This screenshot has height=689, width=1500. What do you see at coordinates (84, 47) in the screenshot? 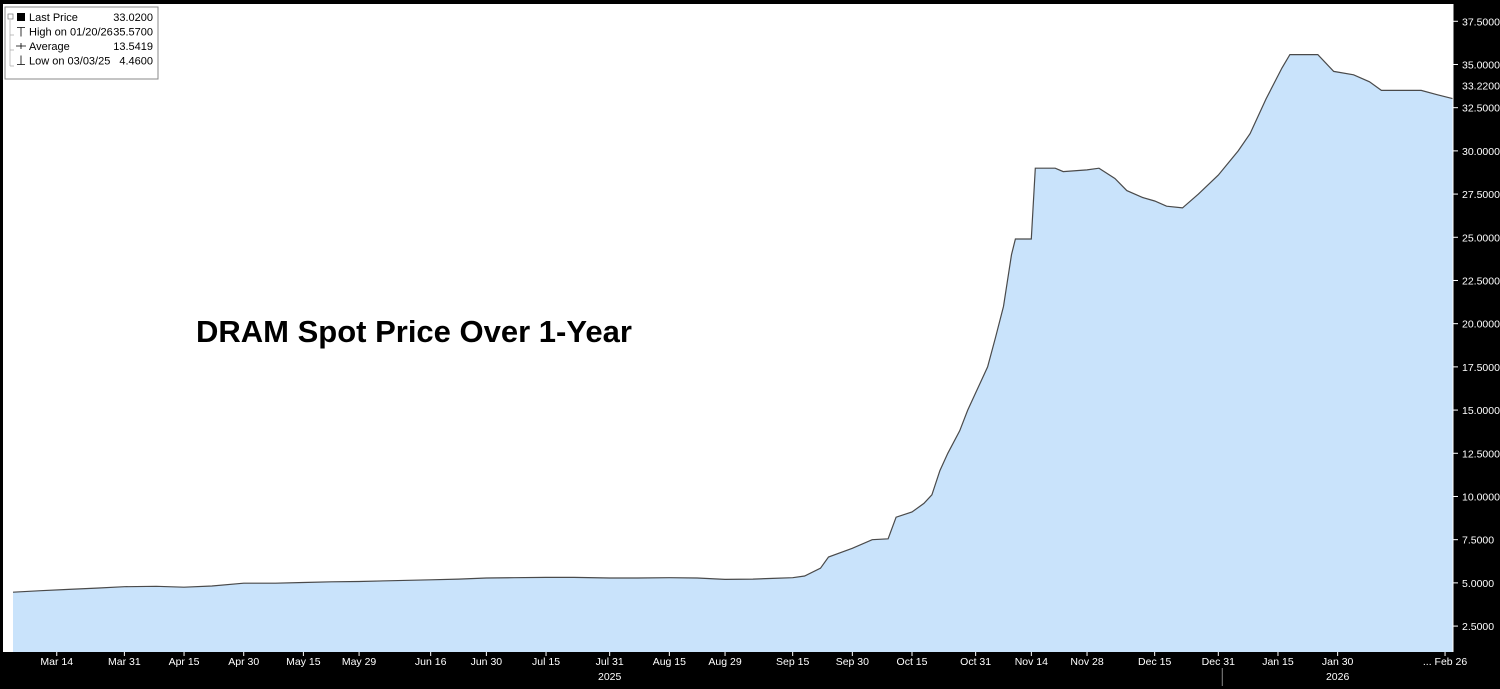
I see `legend-entry: Average 13.5419` at bounding box center [84, 47].